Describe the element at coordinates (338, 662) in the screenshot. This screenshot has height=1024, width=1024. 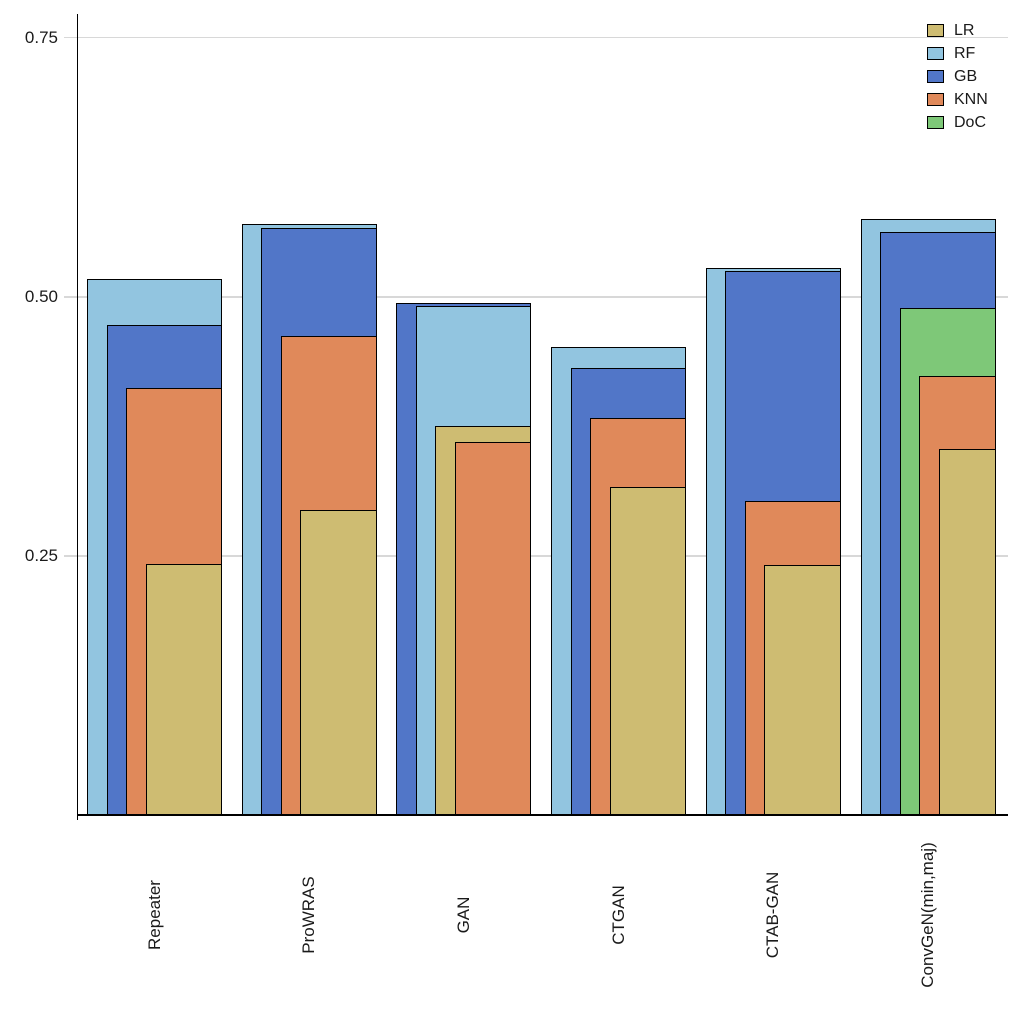
I see `bar-prowras-lr` at that location.